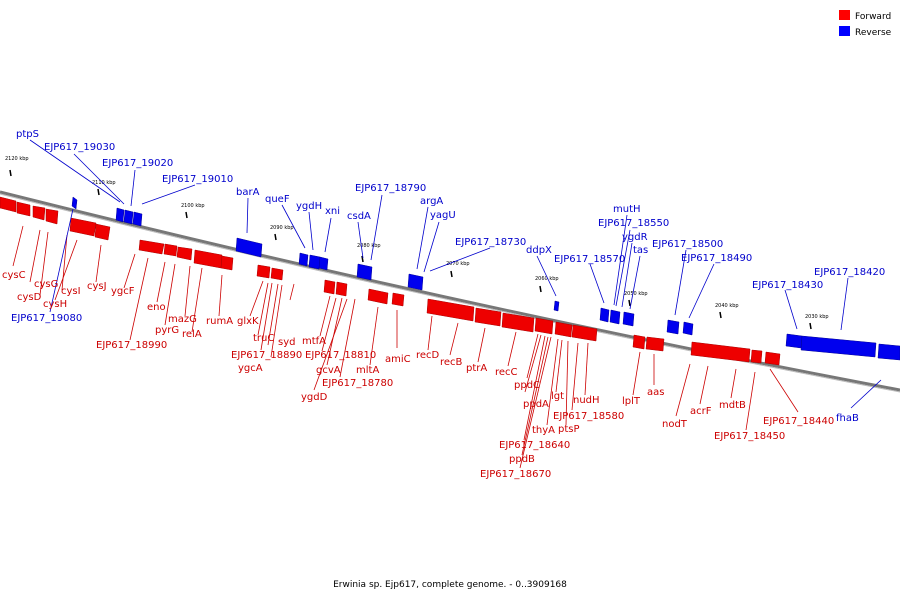  I want to click on gene-label: ygdH, so click(309, 206).